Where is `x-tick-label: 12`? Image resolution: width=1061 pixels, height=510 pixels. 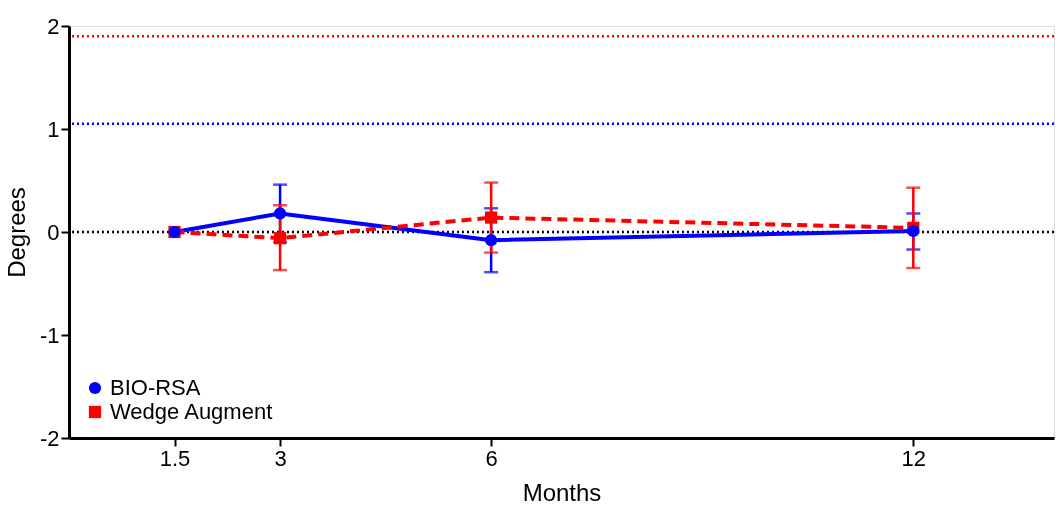
x-tick-label: 12 is located at coordinates (914, 458).